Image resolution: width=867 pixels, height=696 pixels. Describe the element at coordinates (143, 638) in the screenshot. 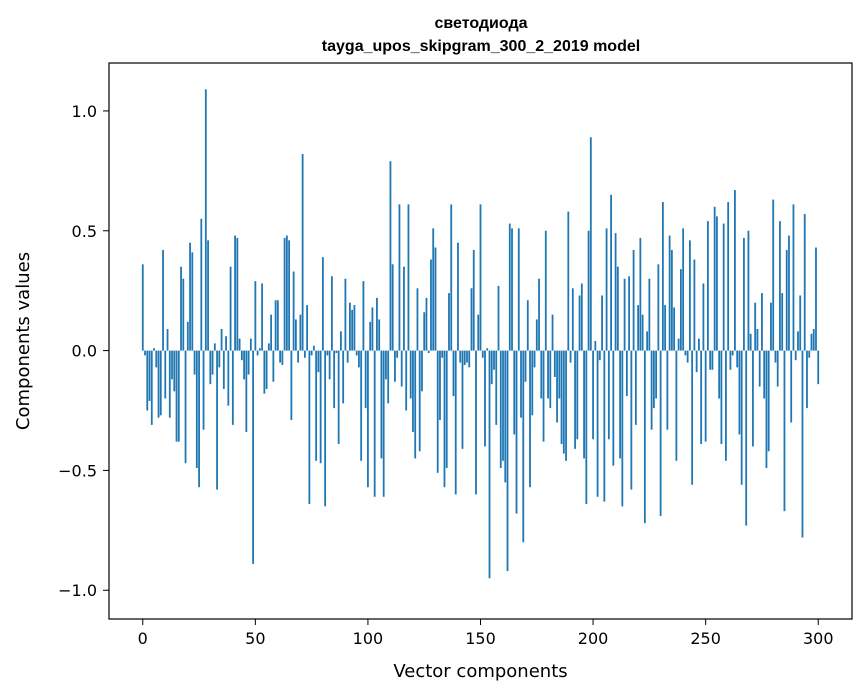

I see `x-tick-label: 0` at that location.